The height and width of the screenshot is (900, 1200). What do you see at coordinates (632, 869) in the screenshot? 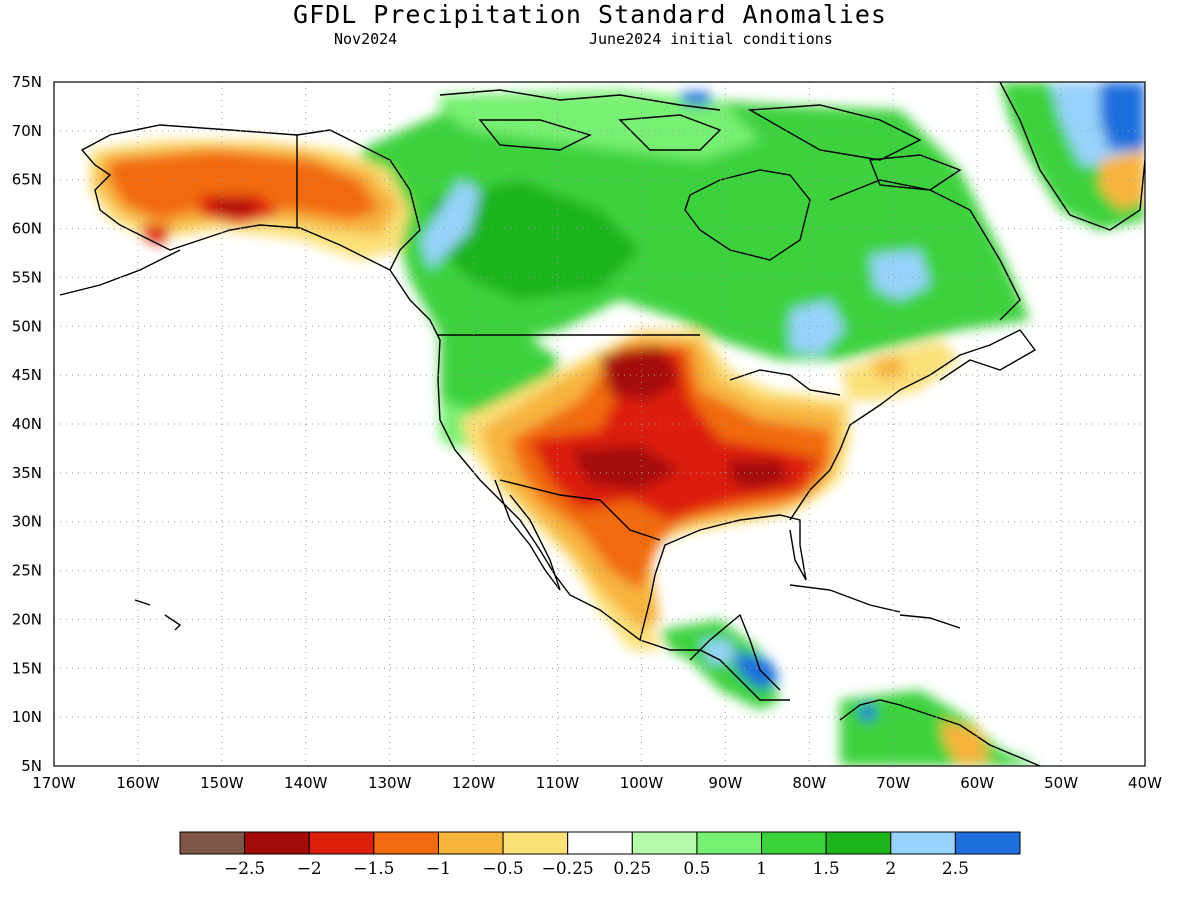
I see `colorbar-tick-label: 0.25` at bounding box center [632, 869].